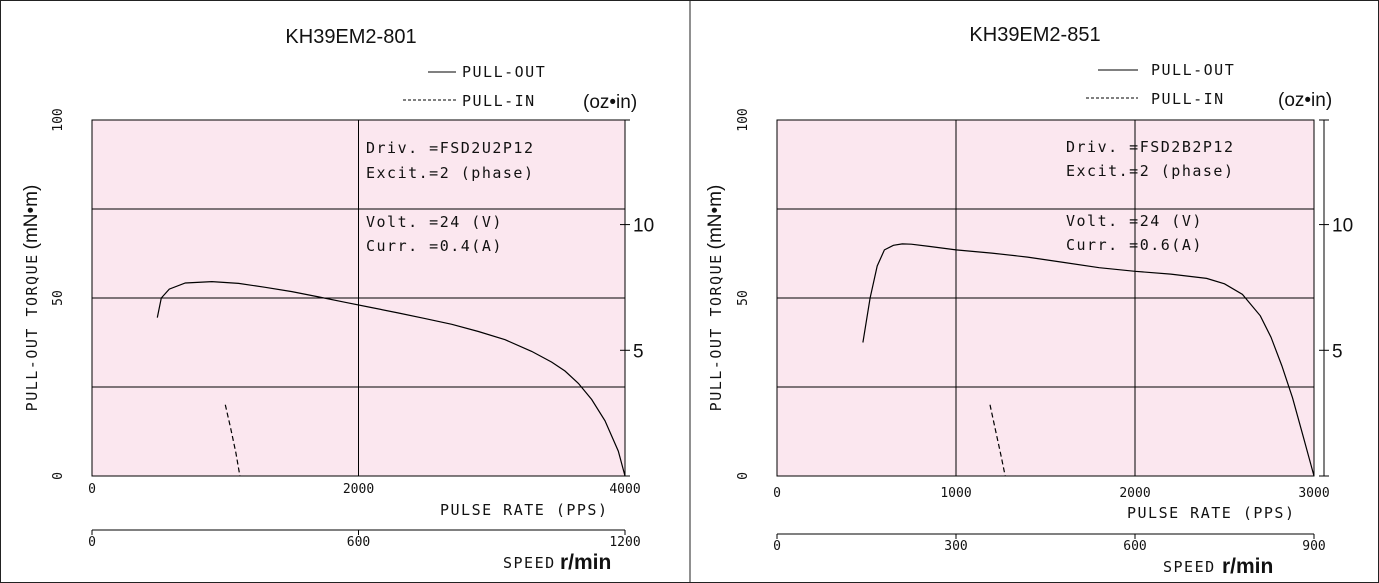 This screenshot has width=1379, height=583. I want to click on x2-tick-label: 900, so click(1313, 546).